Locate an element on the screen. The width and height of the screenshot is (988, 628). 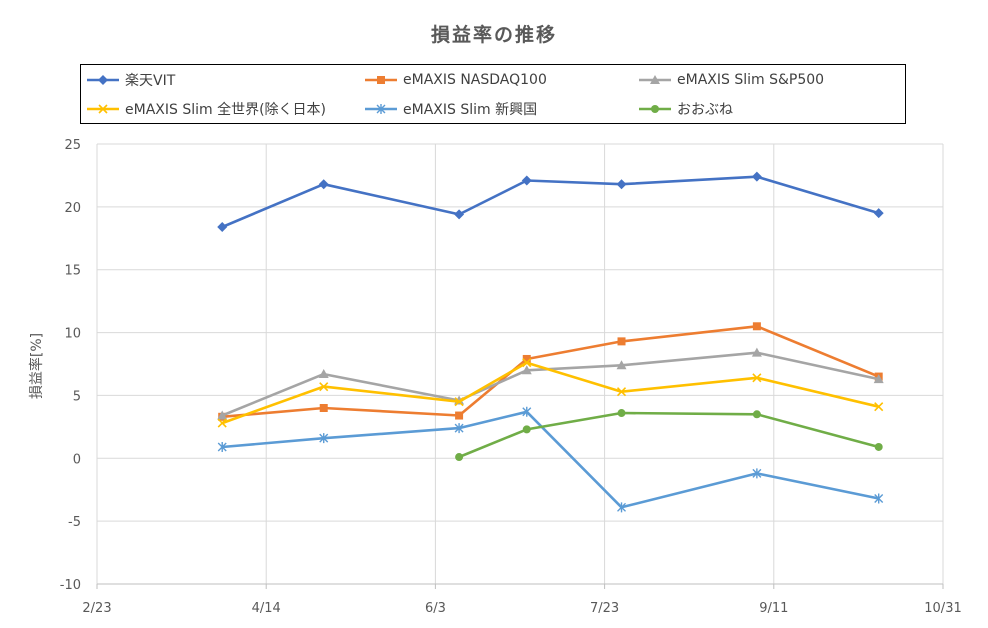
y-tick-label: 20 is located at coordinates (72, 208).